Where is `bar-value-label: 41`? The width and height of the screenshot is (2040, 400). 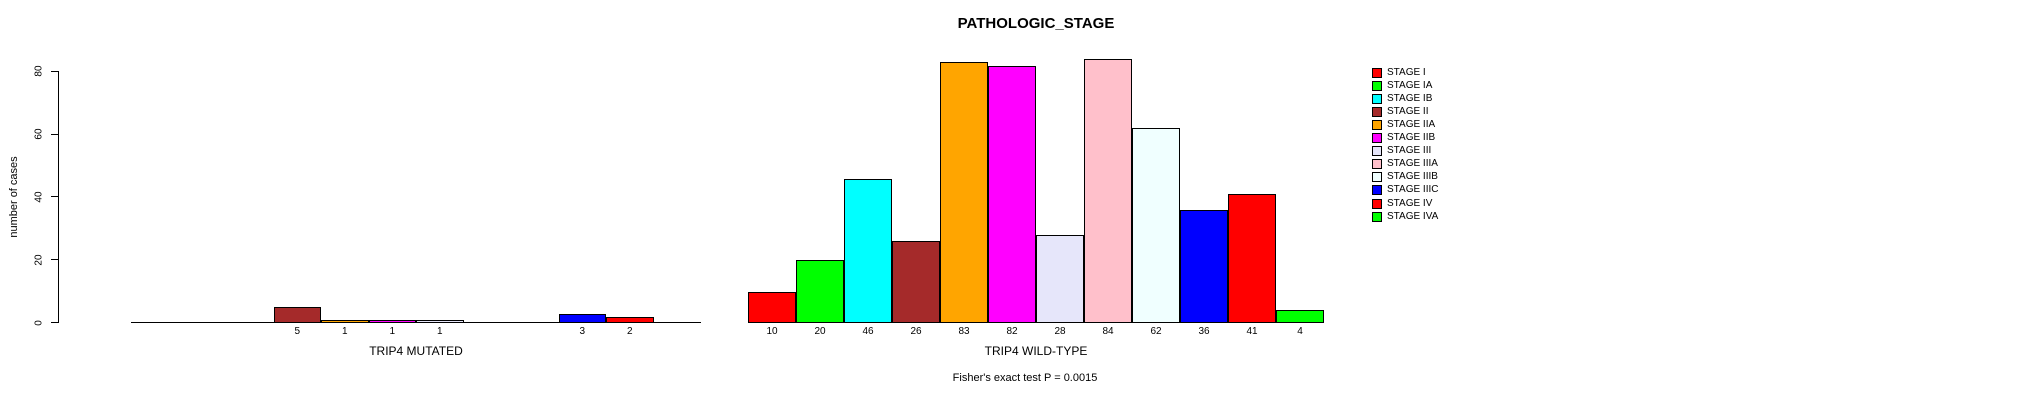 bar-value-label: 41 is located at coordinates (1252, 331).